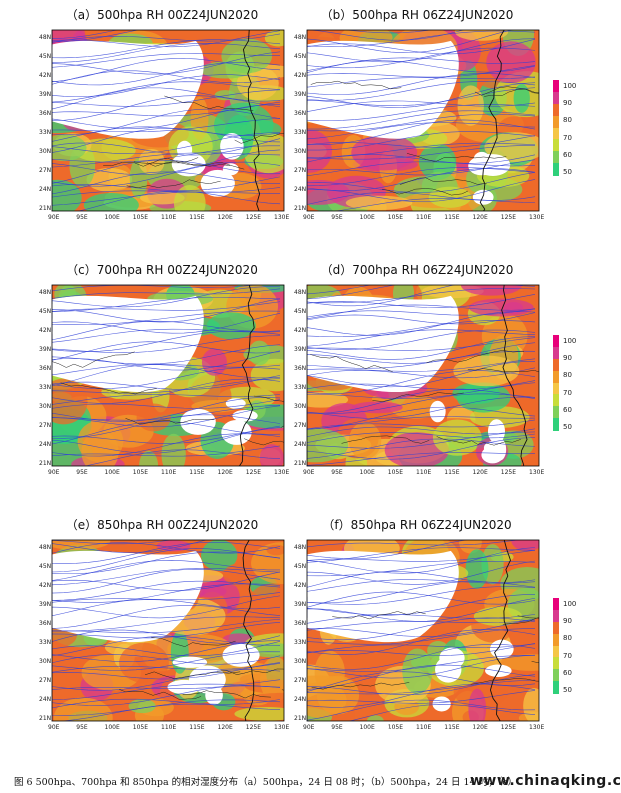  I want to click on panel-title: （c）700hpa RH 00Z24JUN2020, so click(162, 270).